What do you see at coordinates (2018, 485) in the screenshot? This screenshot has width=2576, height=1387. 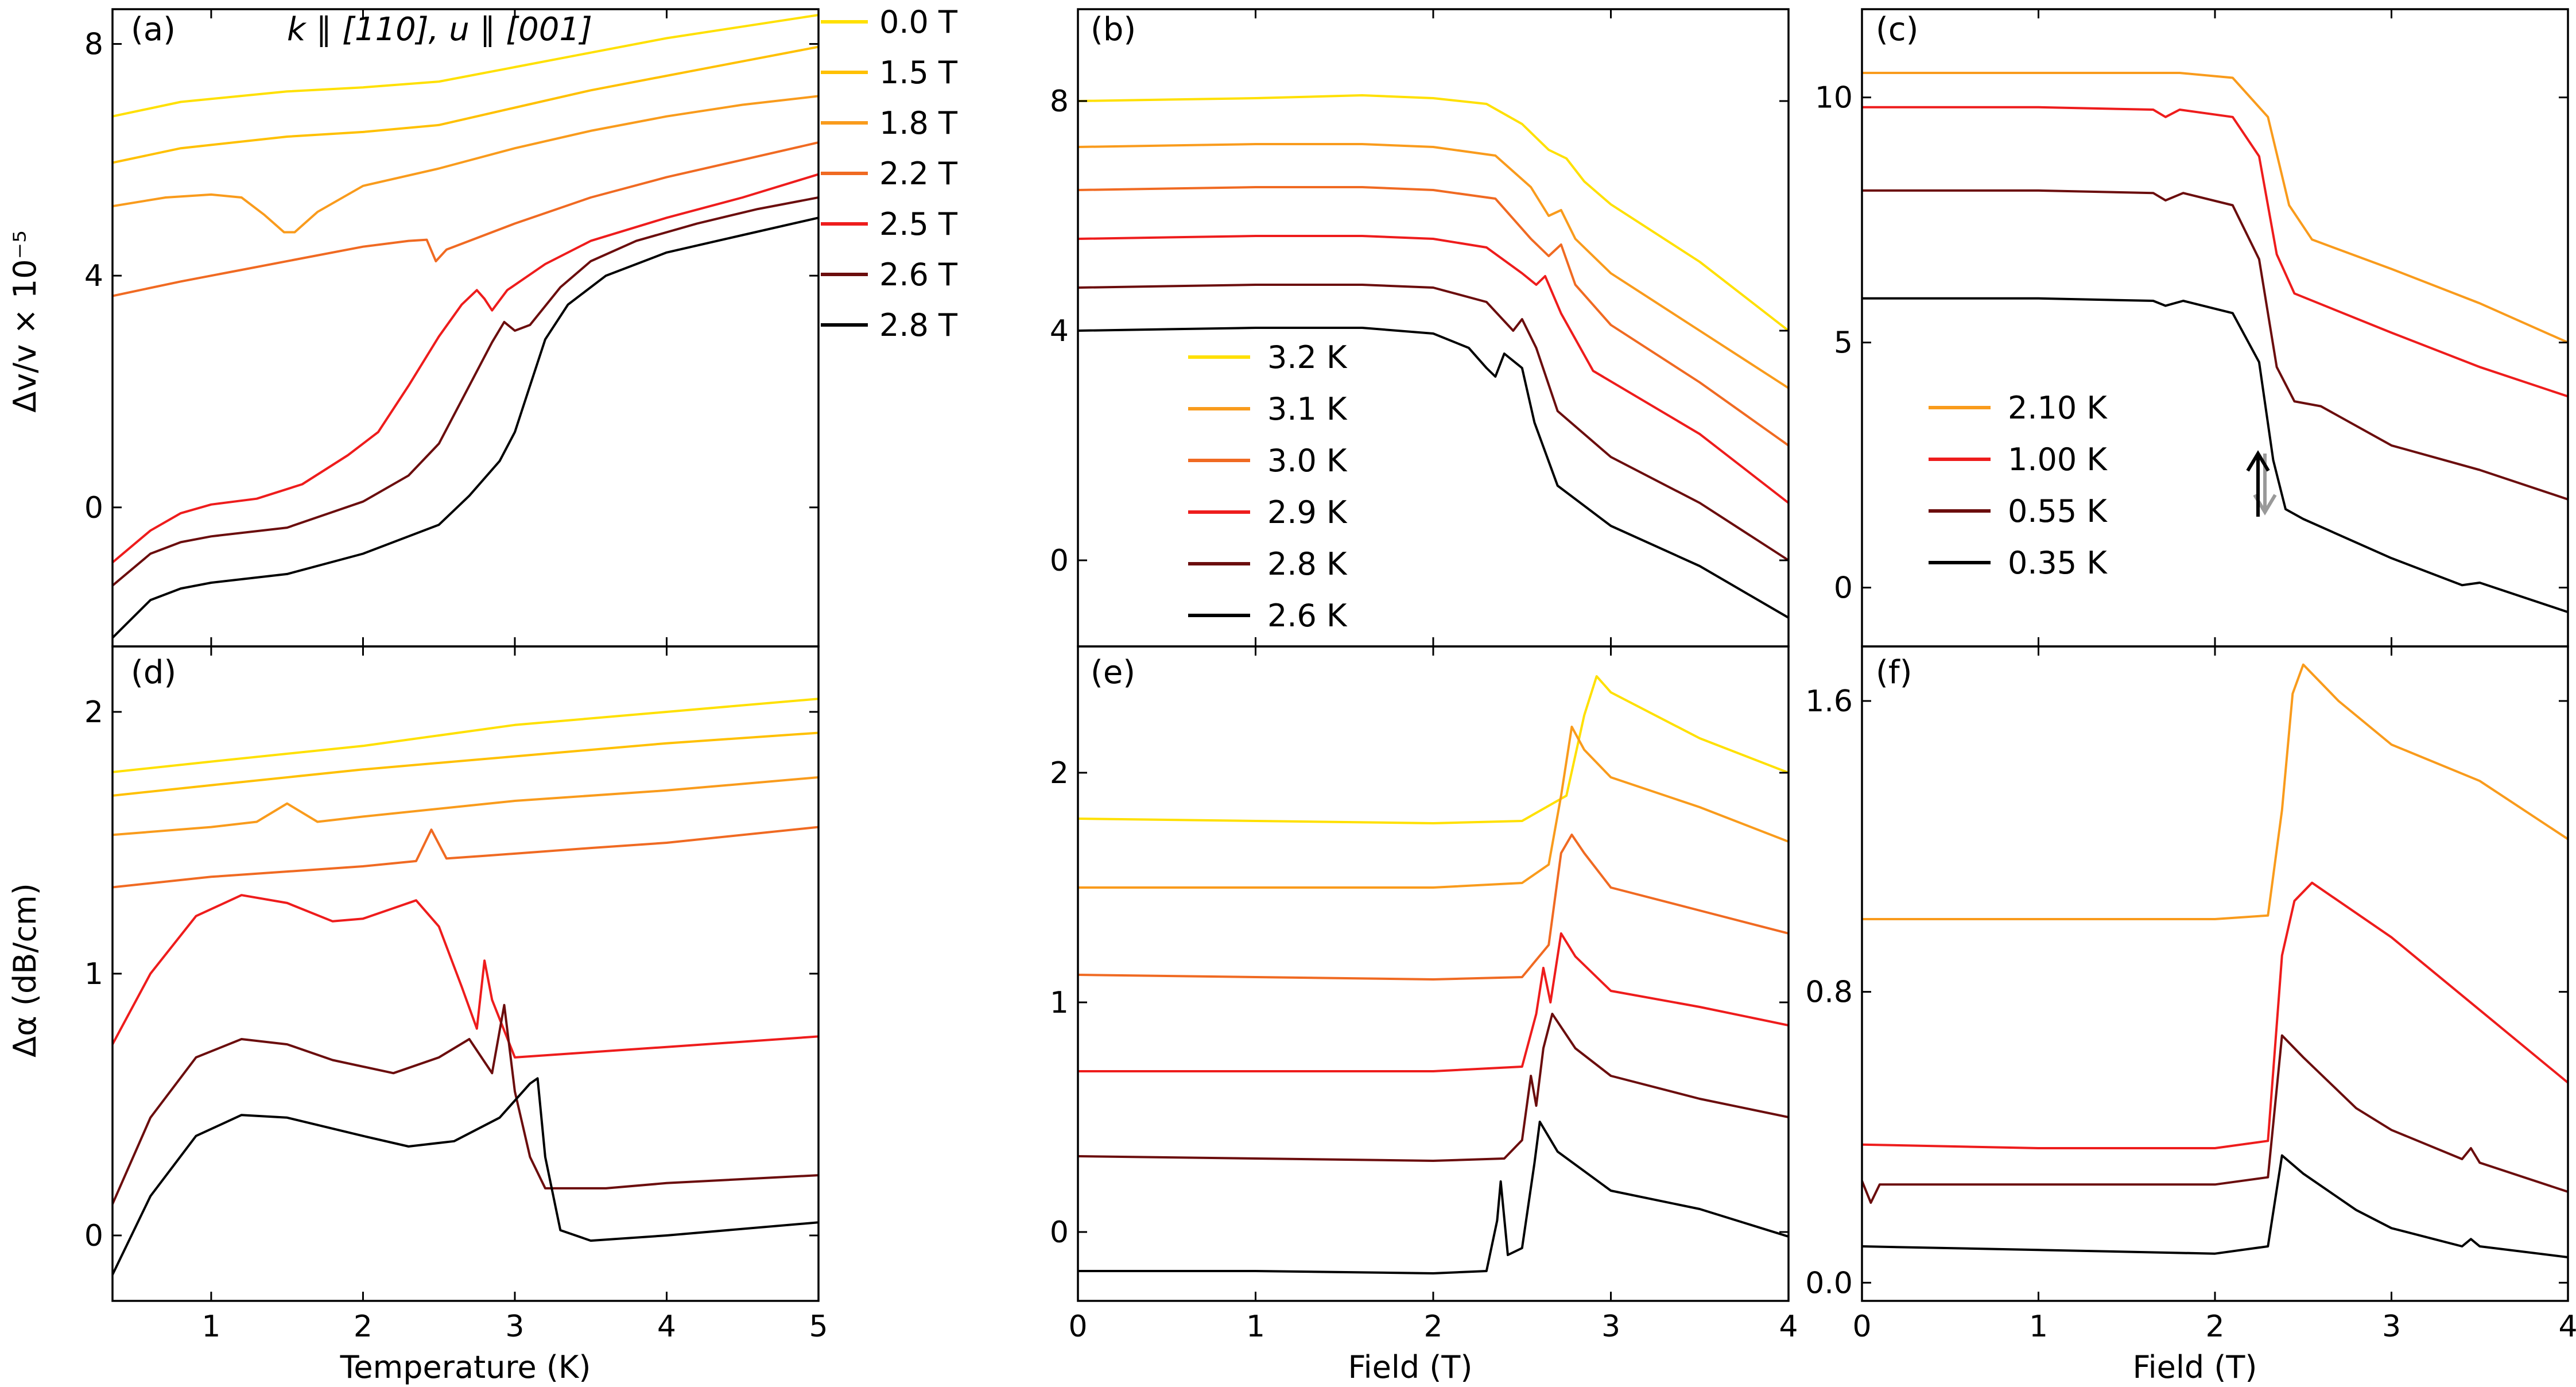 I see `legend: 2.10 K 1.00 K 0.55 K 0.35 K` at bounding box center [2018, 485].